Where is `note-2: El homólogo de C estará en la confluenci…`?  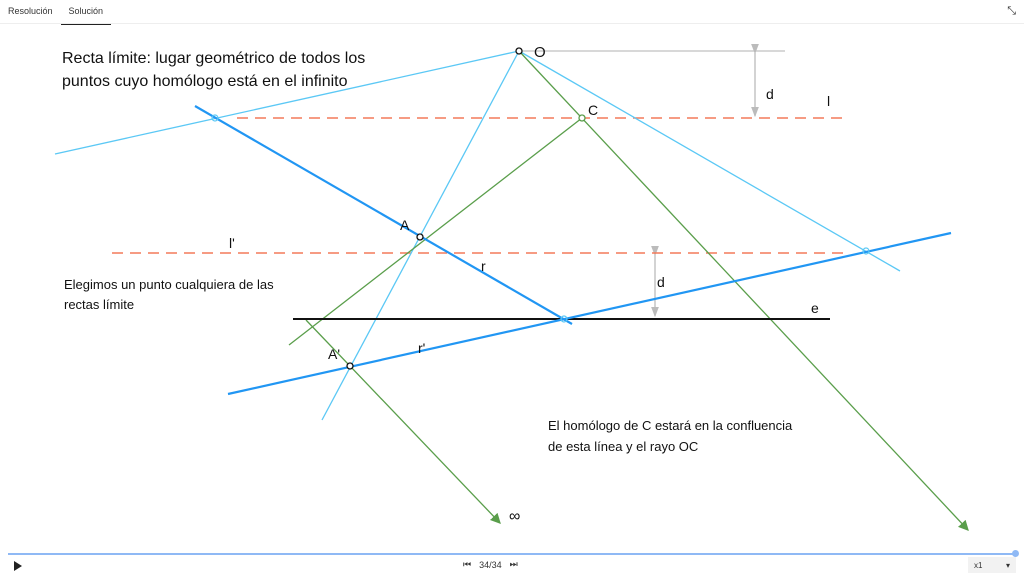 note-2: El homólogo de C estará en la confluenci… is located at coordinates (670, 436).